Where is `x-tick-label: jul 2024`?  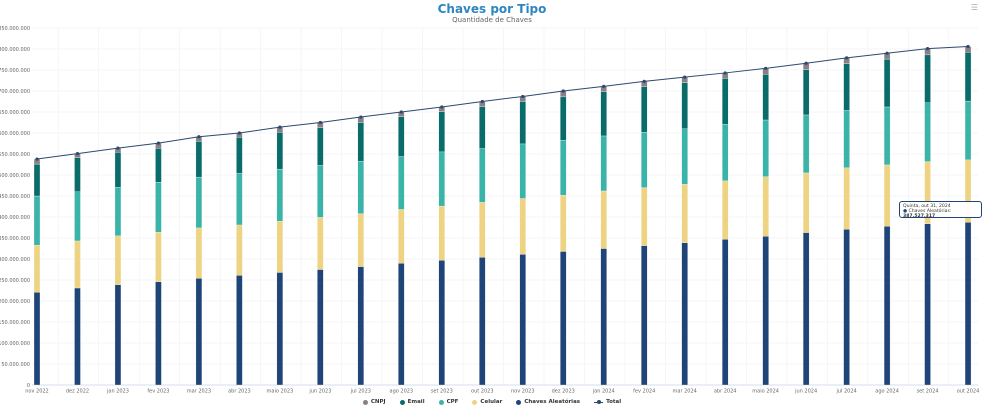
x-tick-label: jul 2024 is located at coordinates (845, 392).